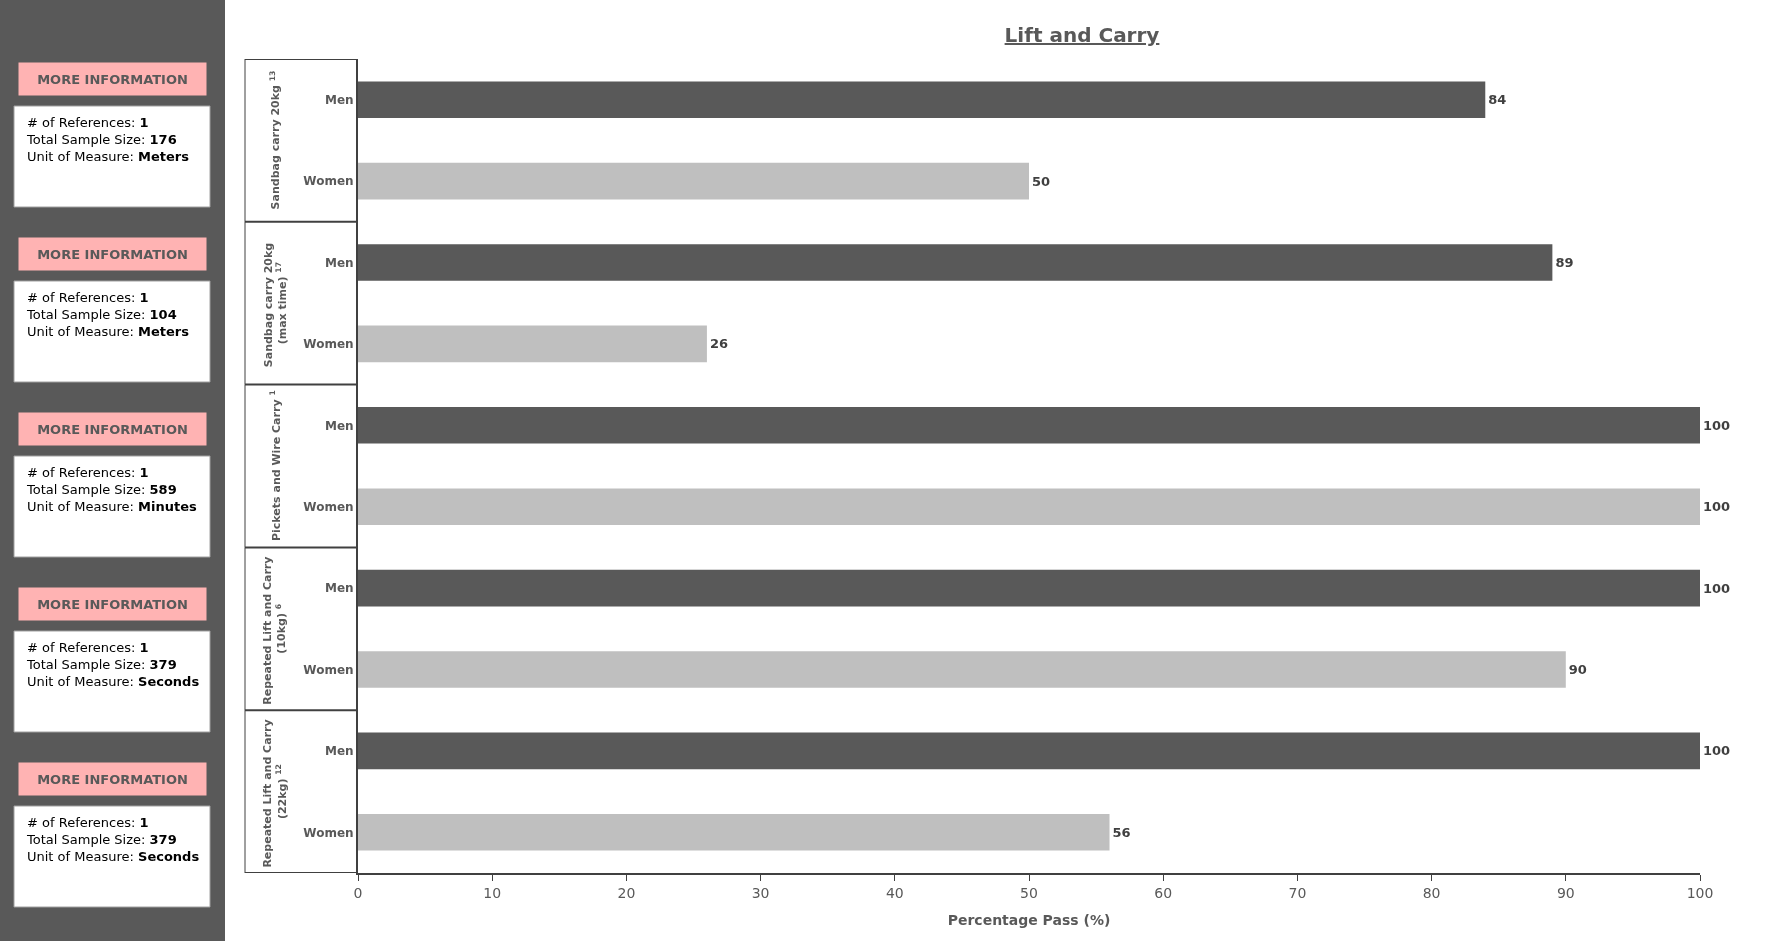 Image resolution: width=1770 pixels, height=941 pixels. I want to click on data-label: 84, so click(1497, 100).